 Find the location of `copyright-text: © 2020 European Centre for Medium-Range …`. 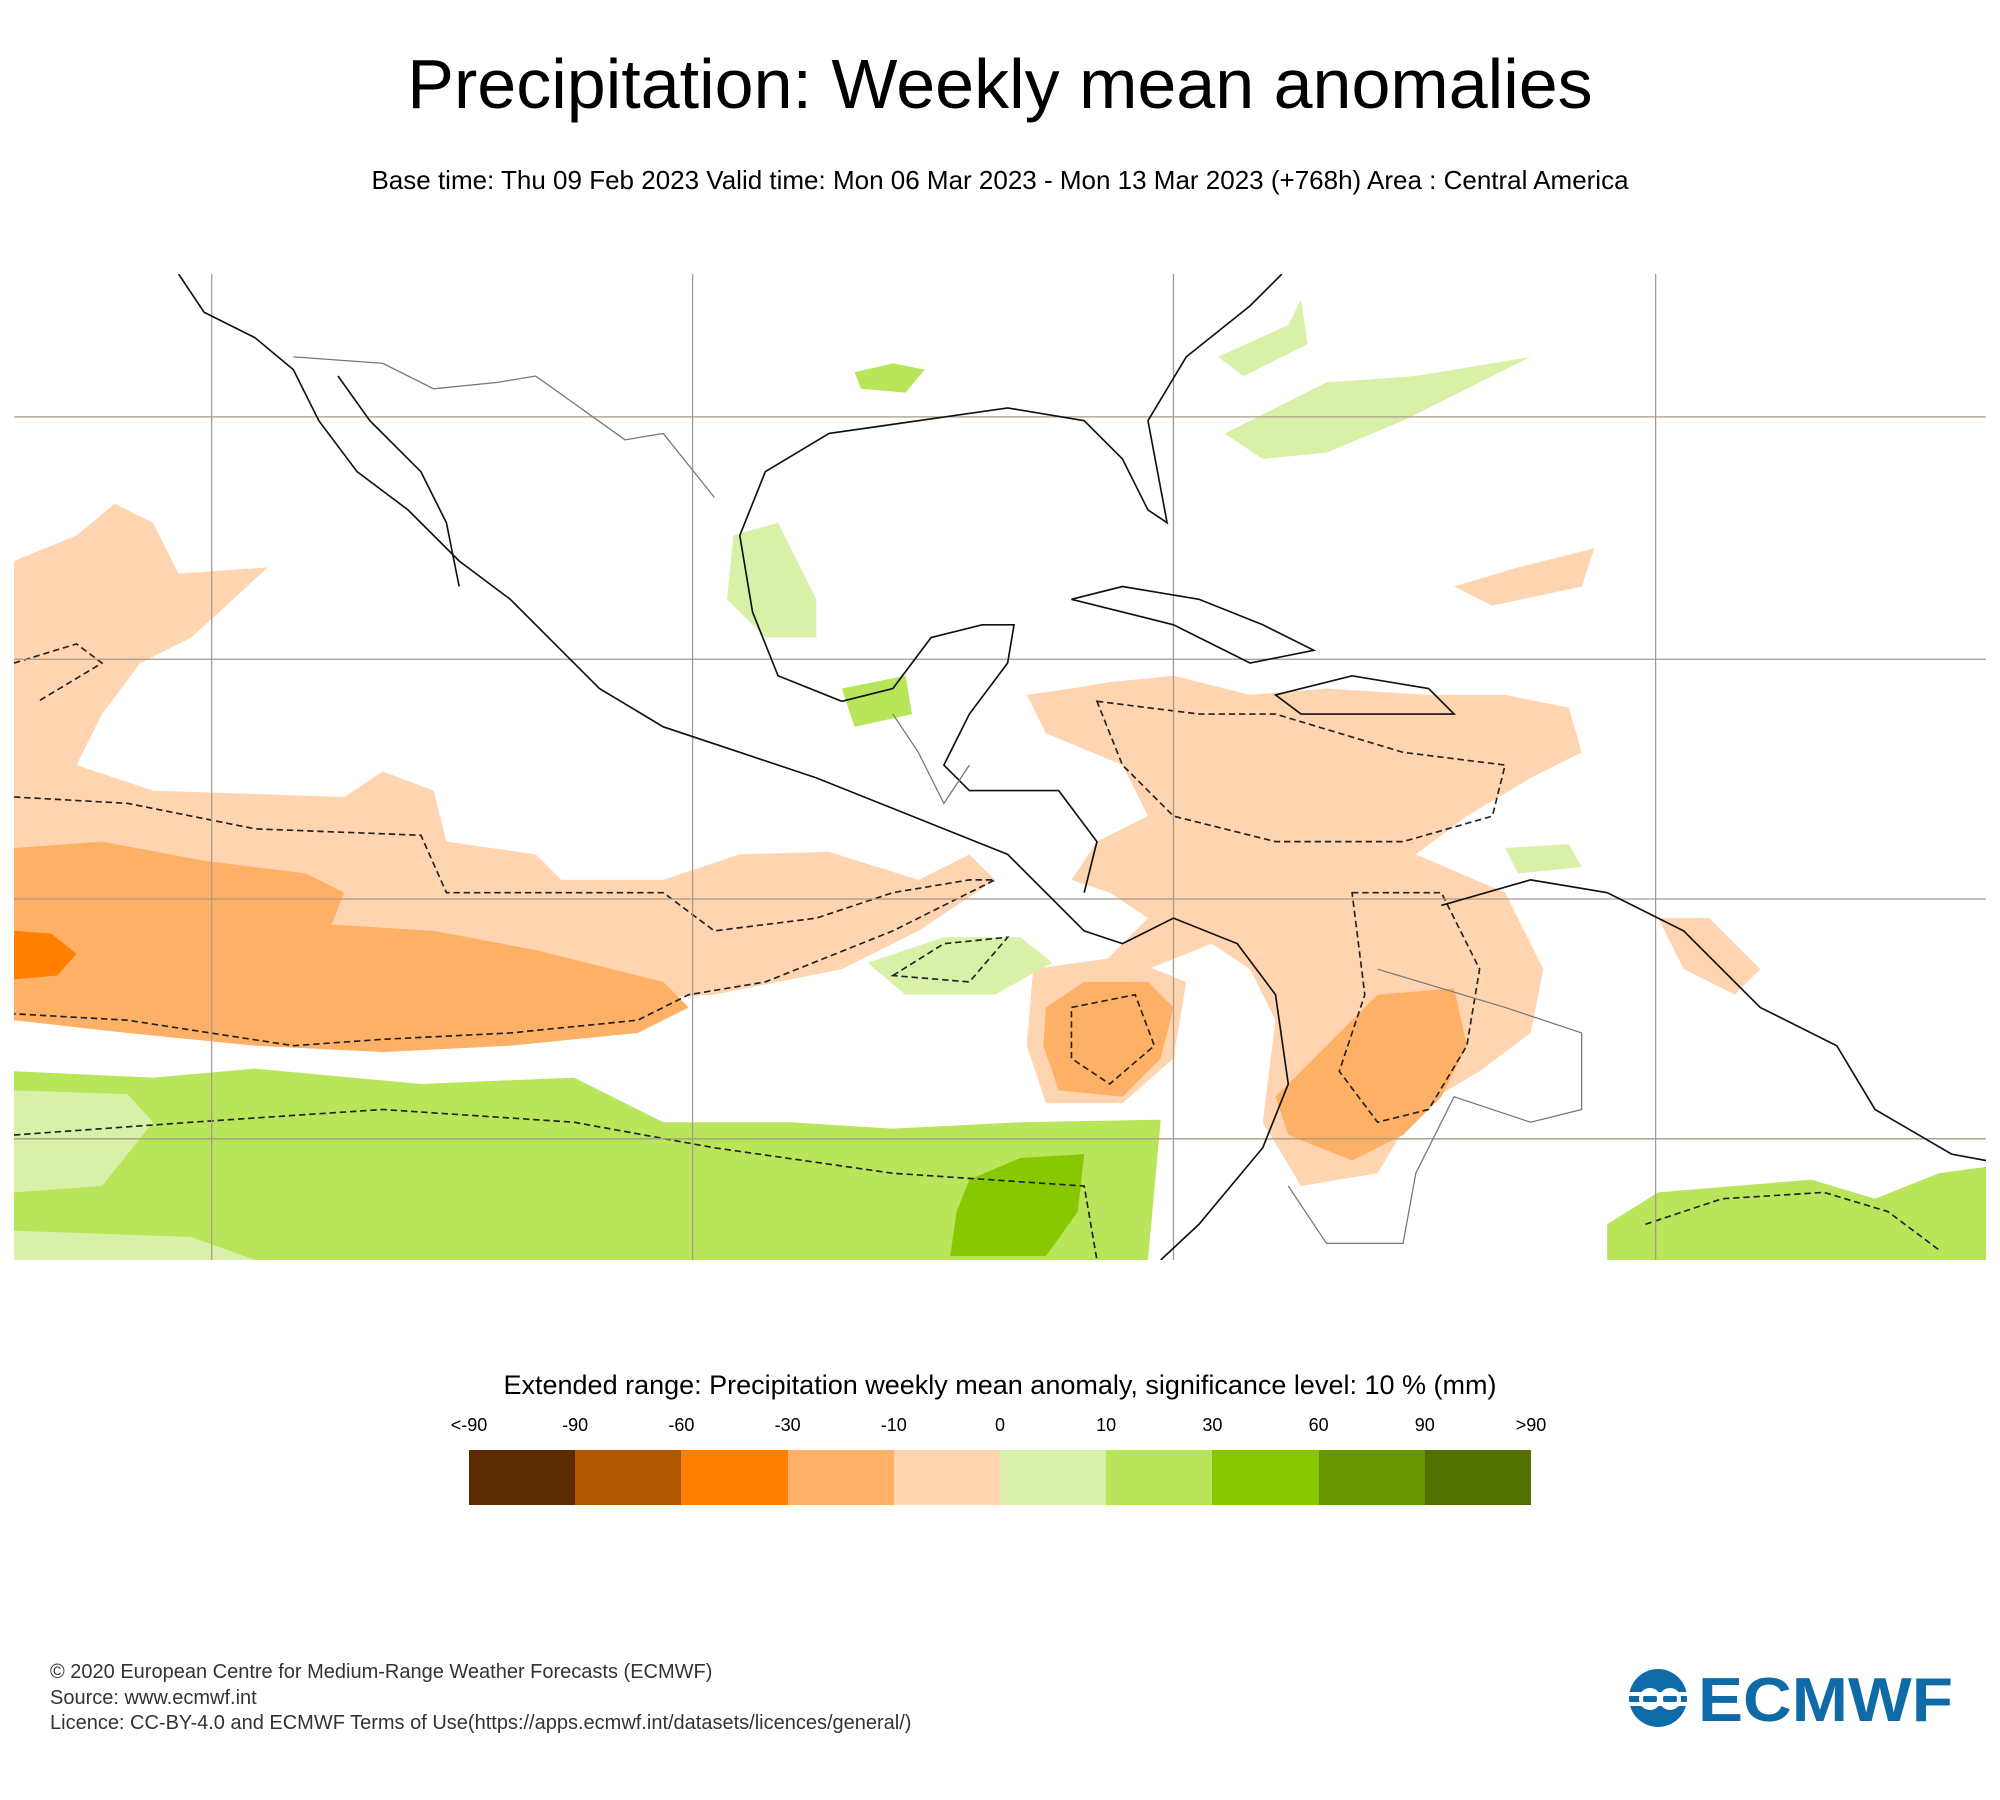

copyright-text: © 2020 European Centre for Medium-Range … is located at coordinates (381, 1672).